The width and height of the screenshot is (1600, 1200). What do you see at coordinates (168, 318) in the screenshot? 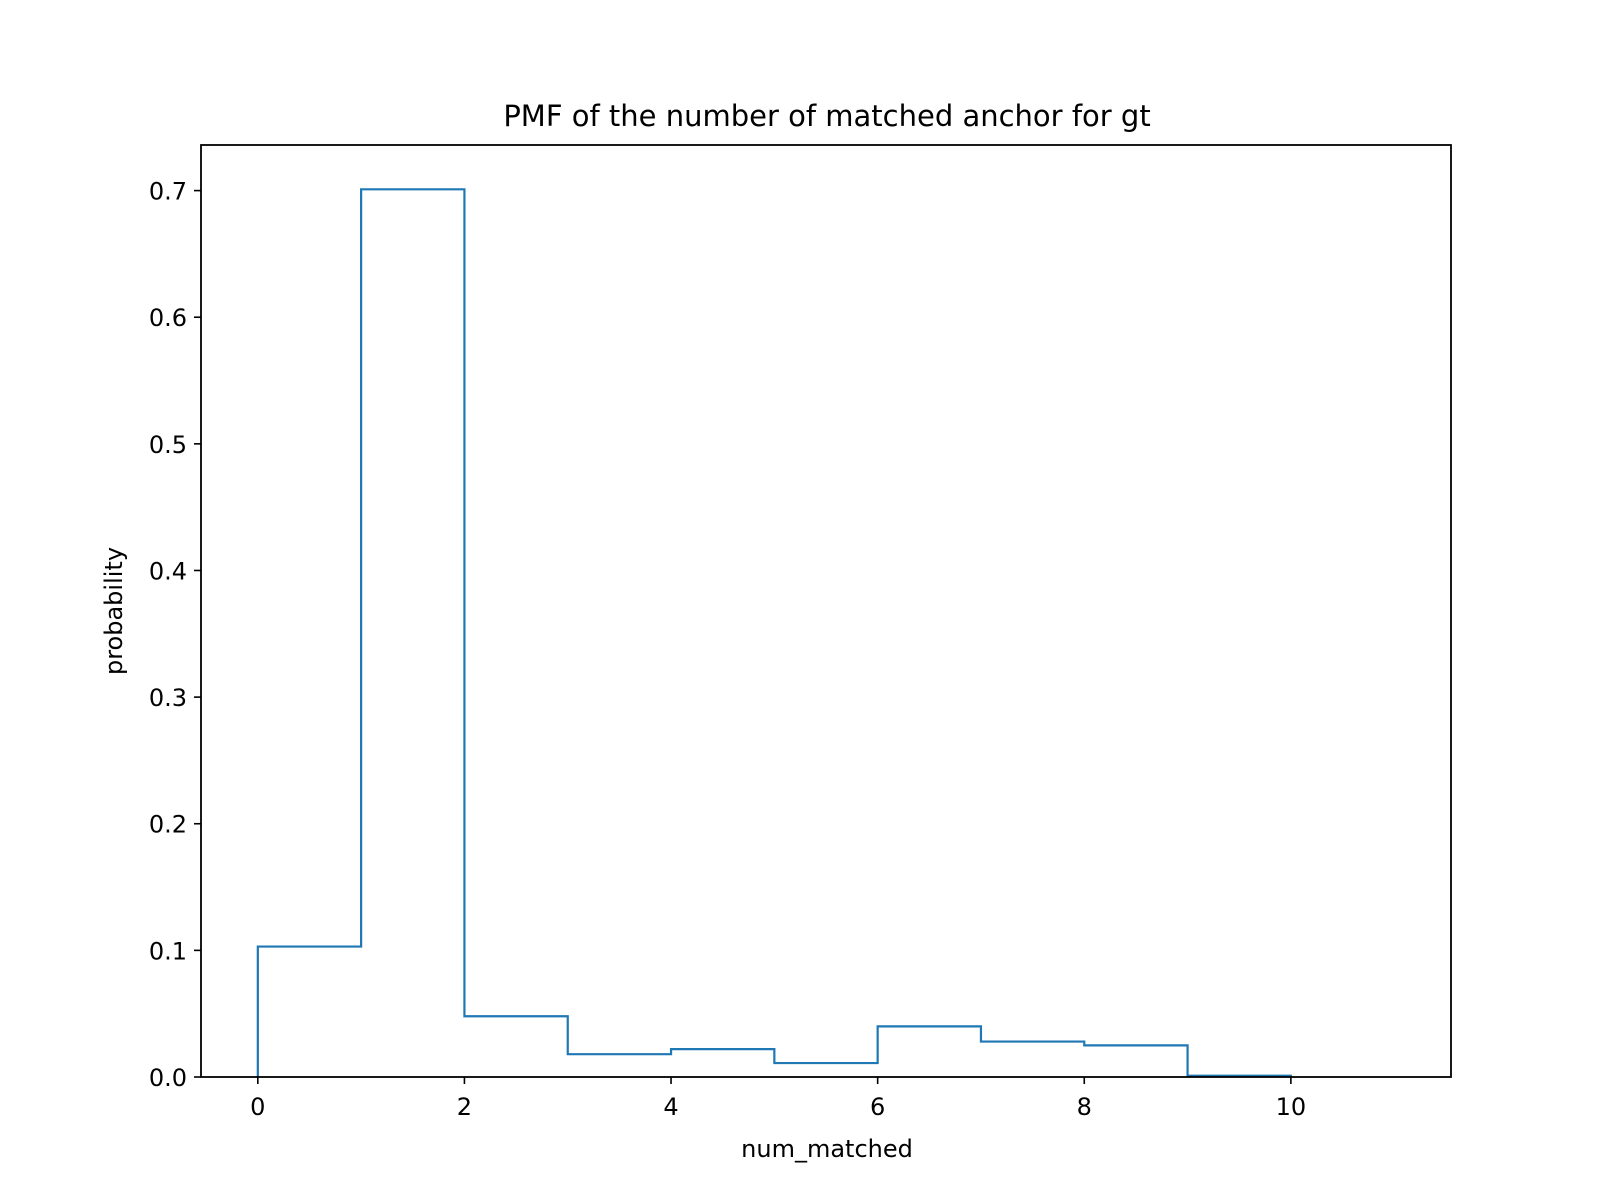
I see `y-tick-label: 0.6` at bounding box center [168, 318].